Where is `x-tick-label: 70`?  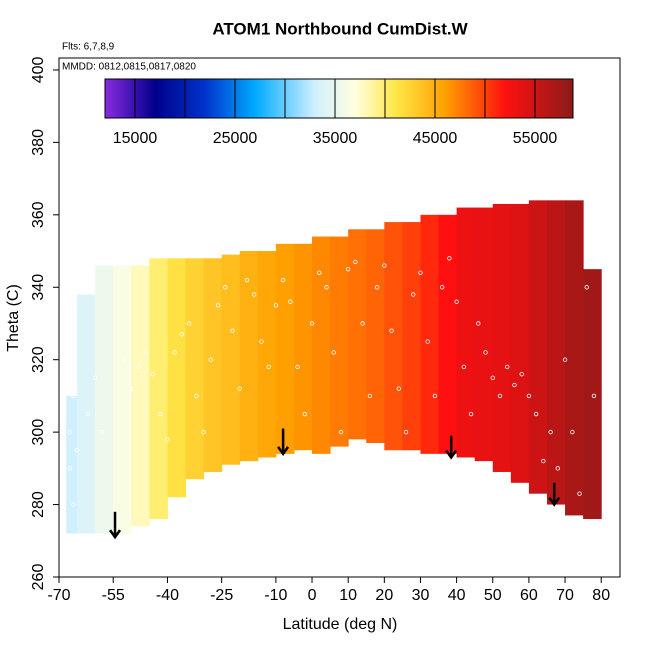
x-tick-label: 70 is located at coordinates (565, 595).